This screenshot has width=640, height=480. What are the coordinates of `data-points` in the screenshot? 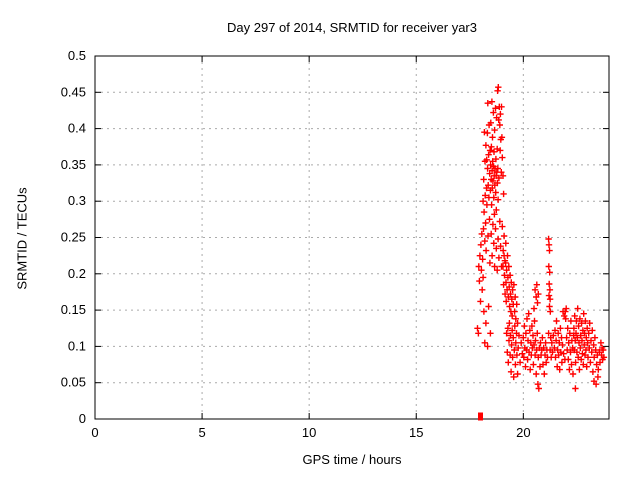 It's located at (541, 238).